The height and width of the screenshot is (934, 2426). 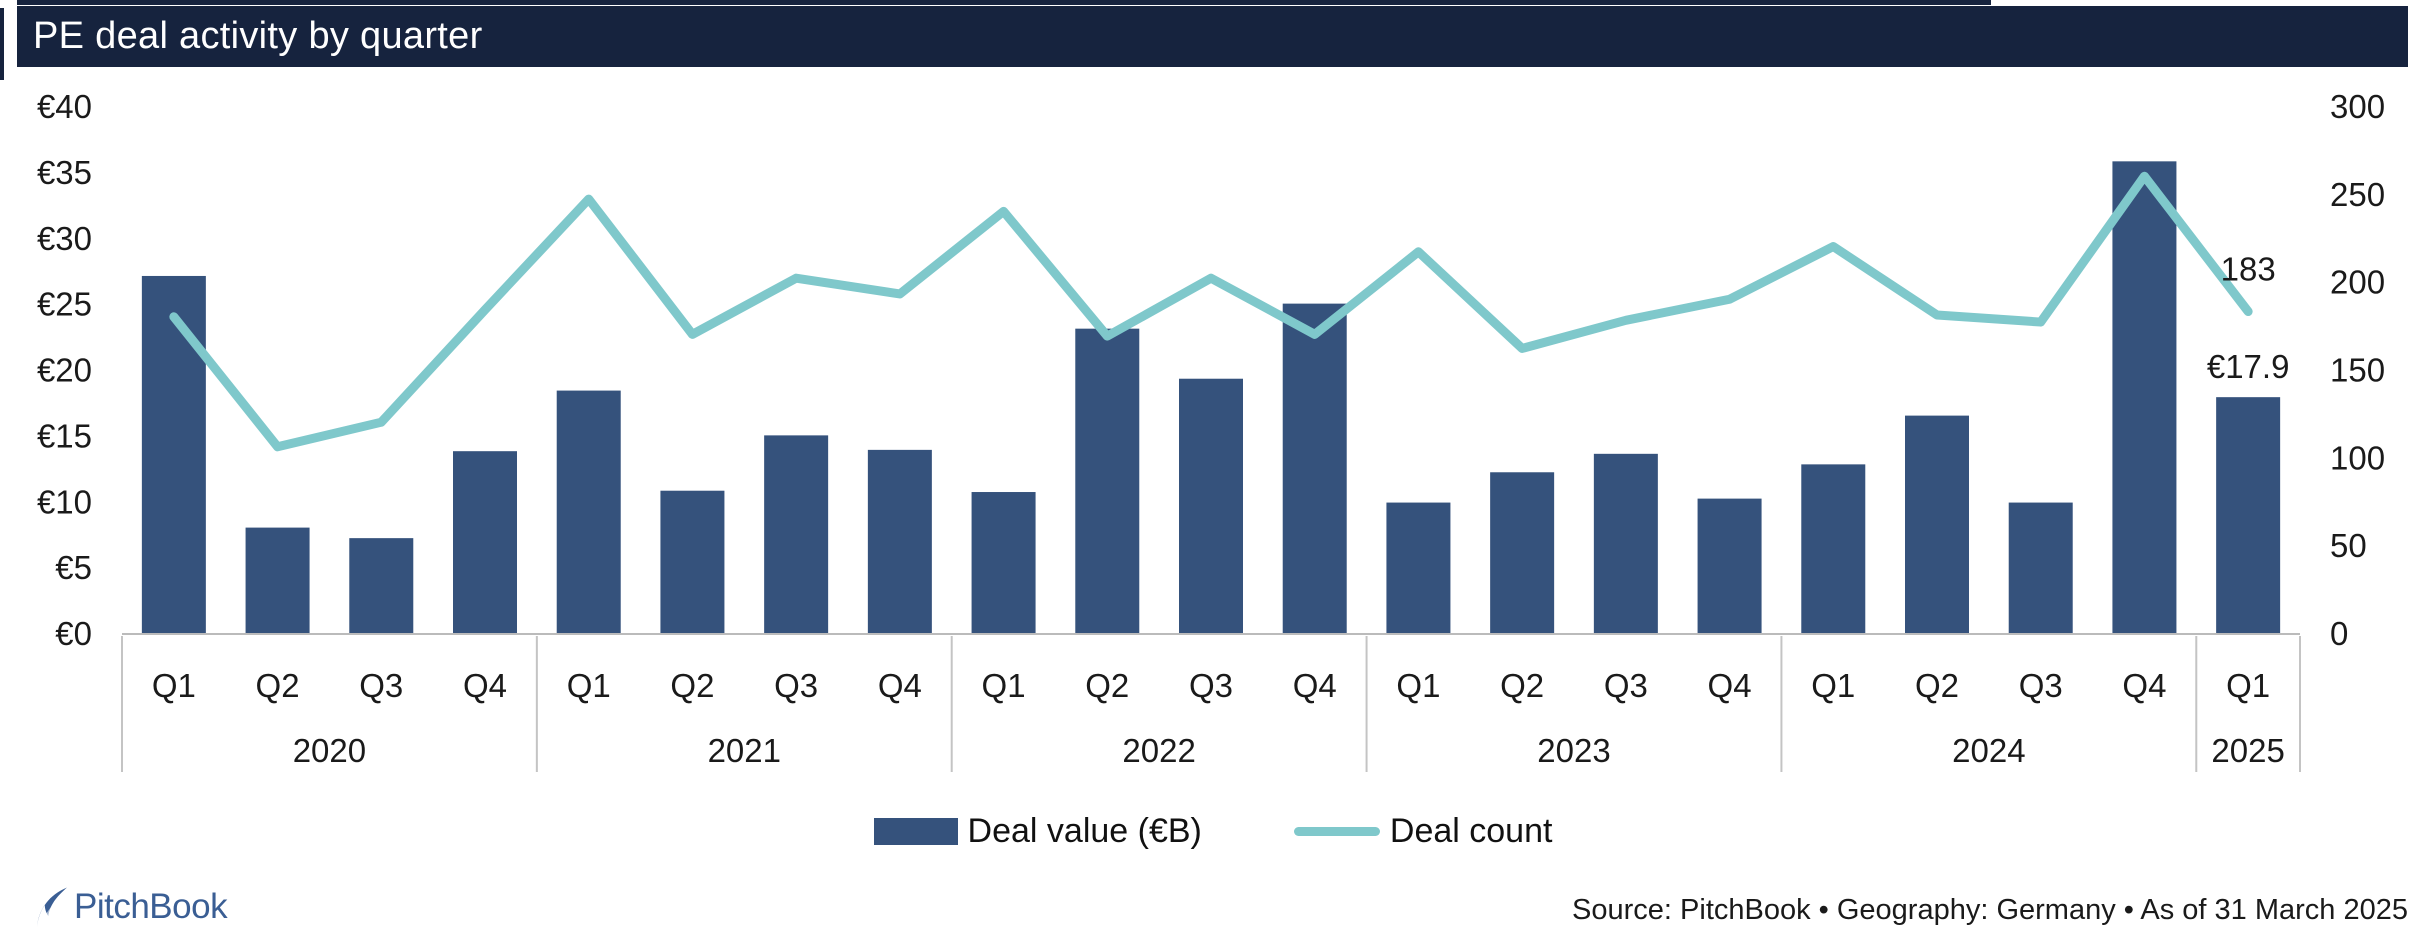 I want to click on year-label-2020: 2020, so click(x=329, y=750).